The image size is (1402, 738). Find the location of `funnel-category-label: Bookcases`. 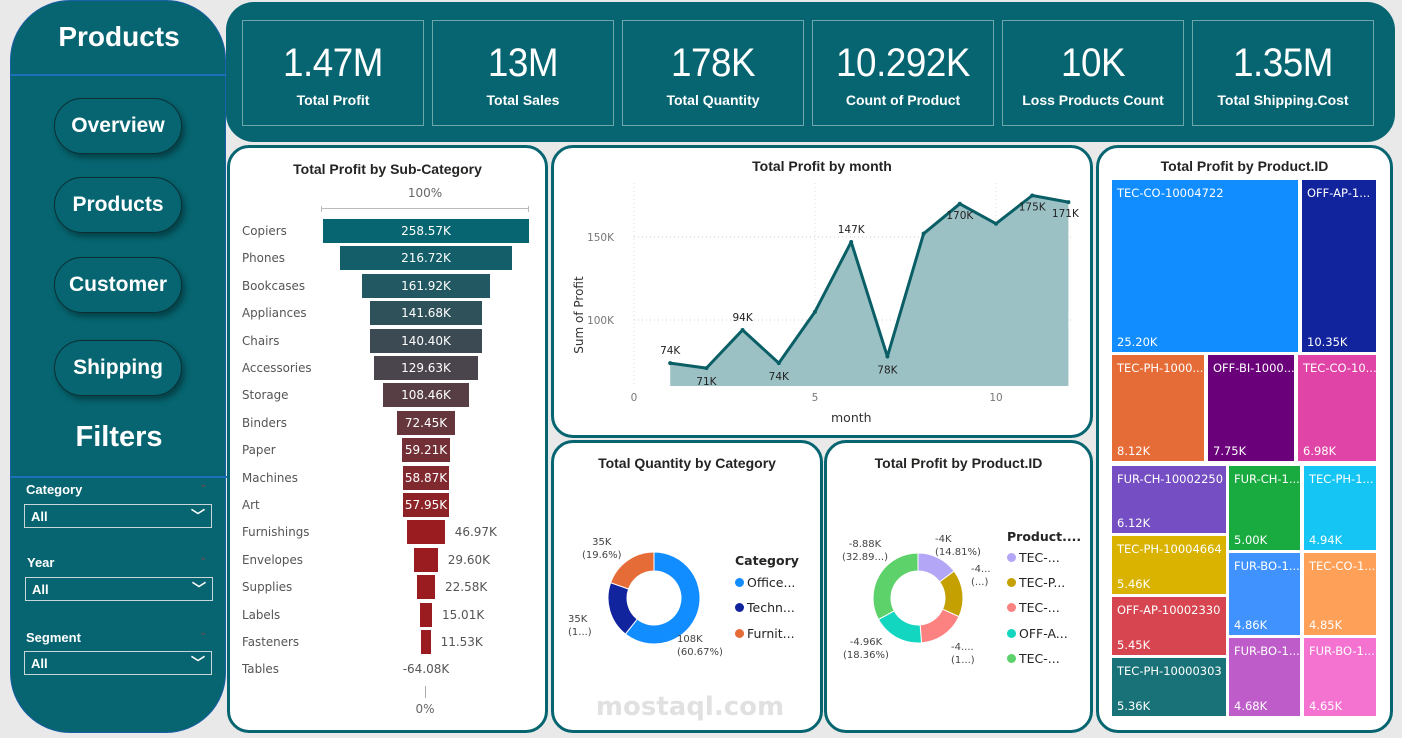

funnel-category-label: Bookcases is located at coordinates (274, 285).